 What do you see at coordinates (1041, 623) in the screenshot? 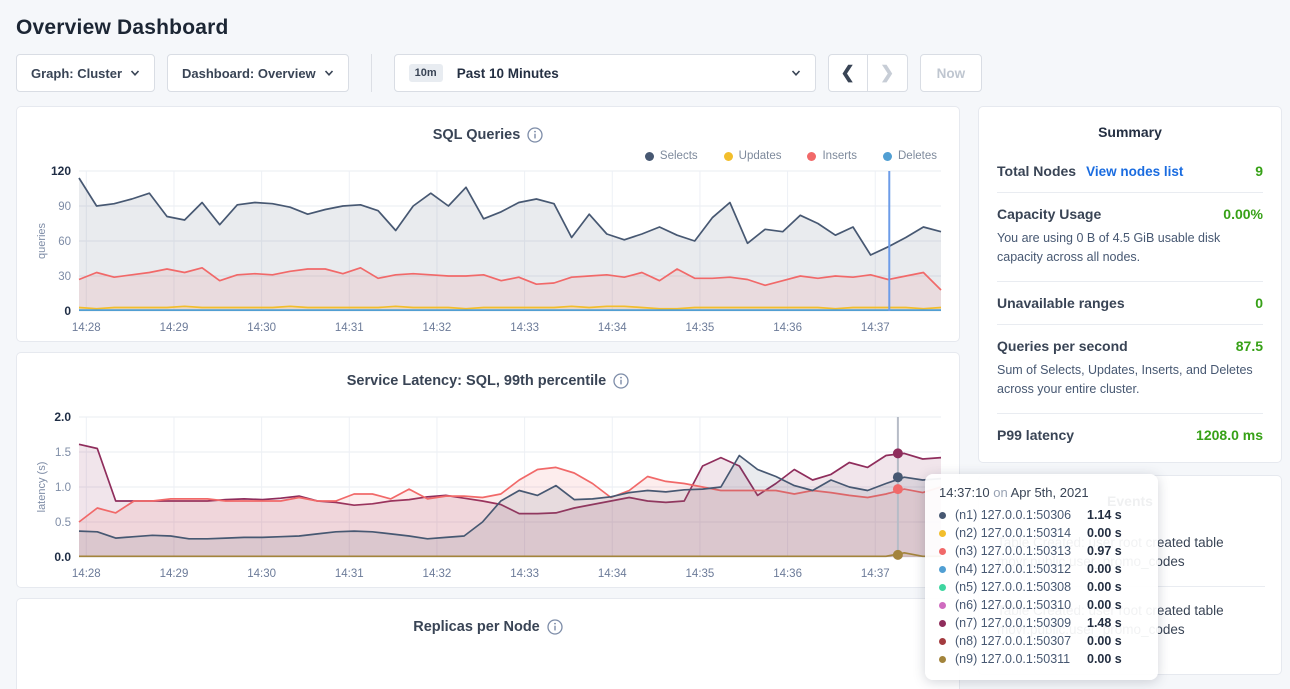
I see `tooltip-row: (n7) 127.0.0.1:50309 1.48 s` at bounding box center [1041, 623].